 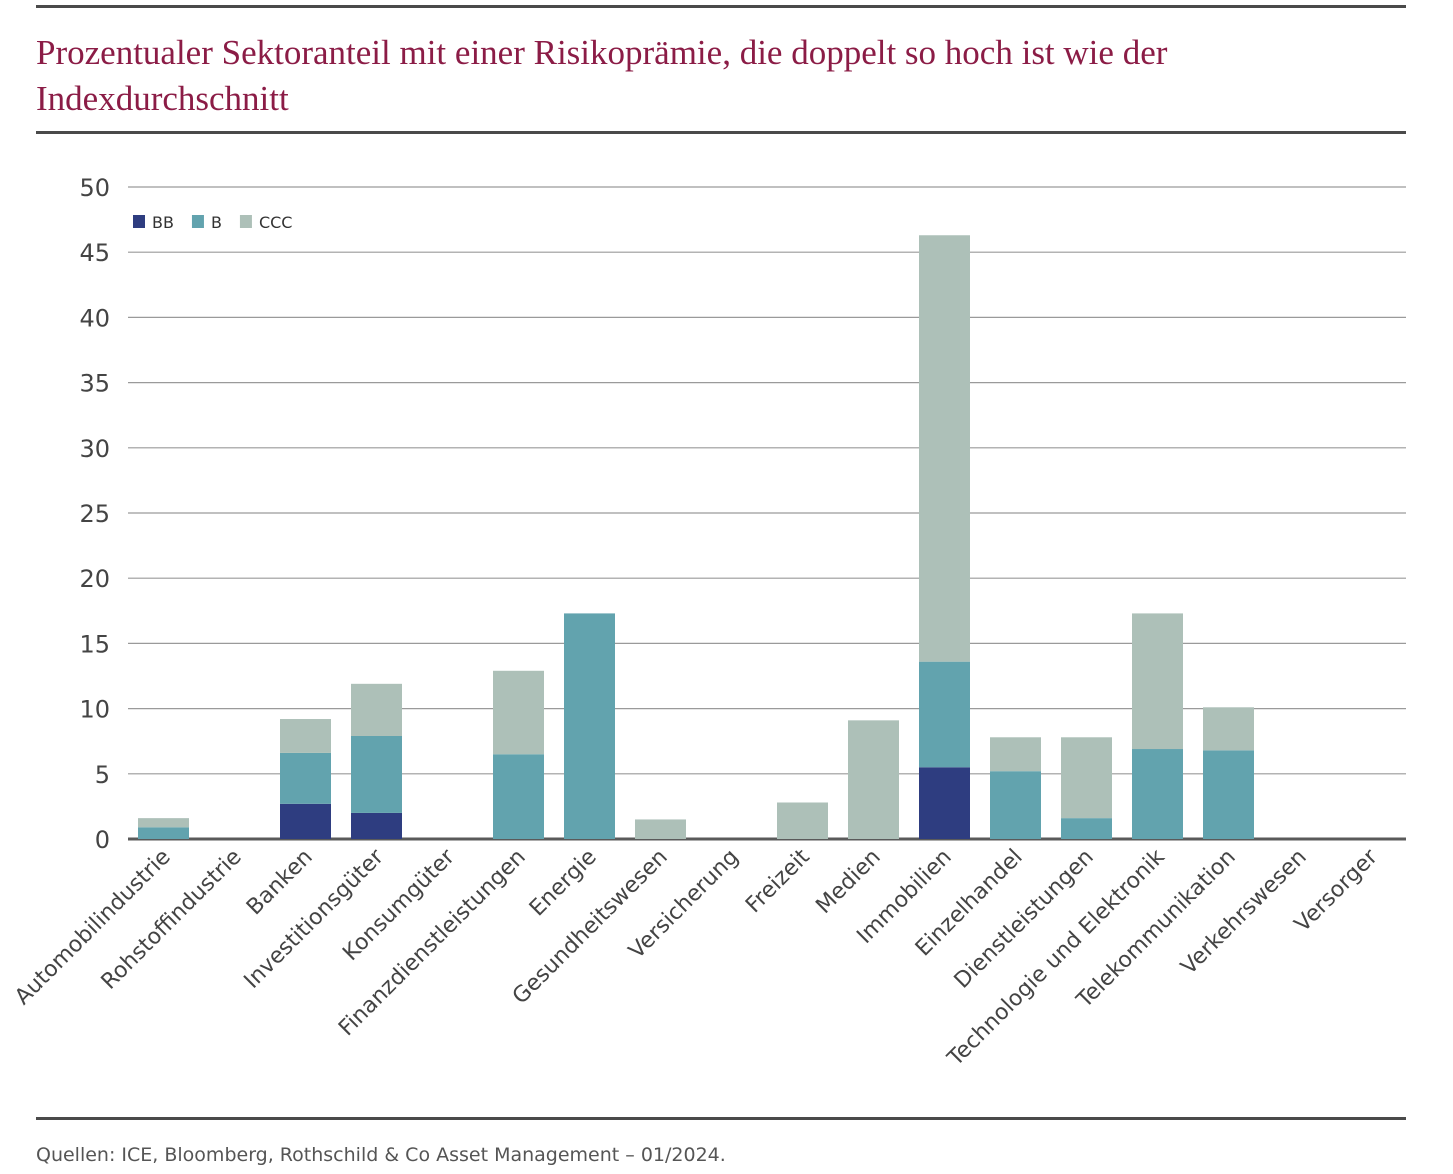 I want to click on legend-label-BB: BB, so click(x=163, y=222).